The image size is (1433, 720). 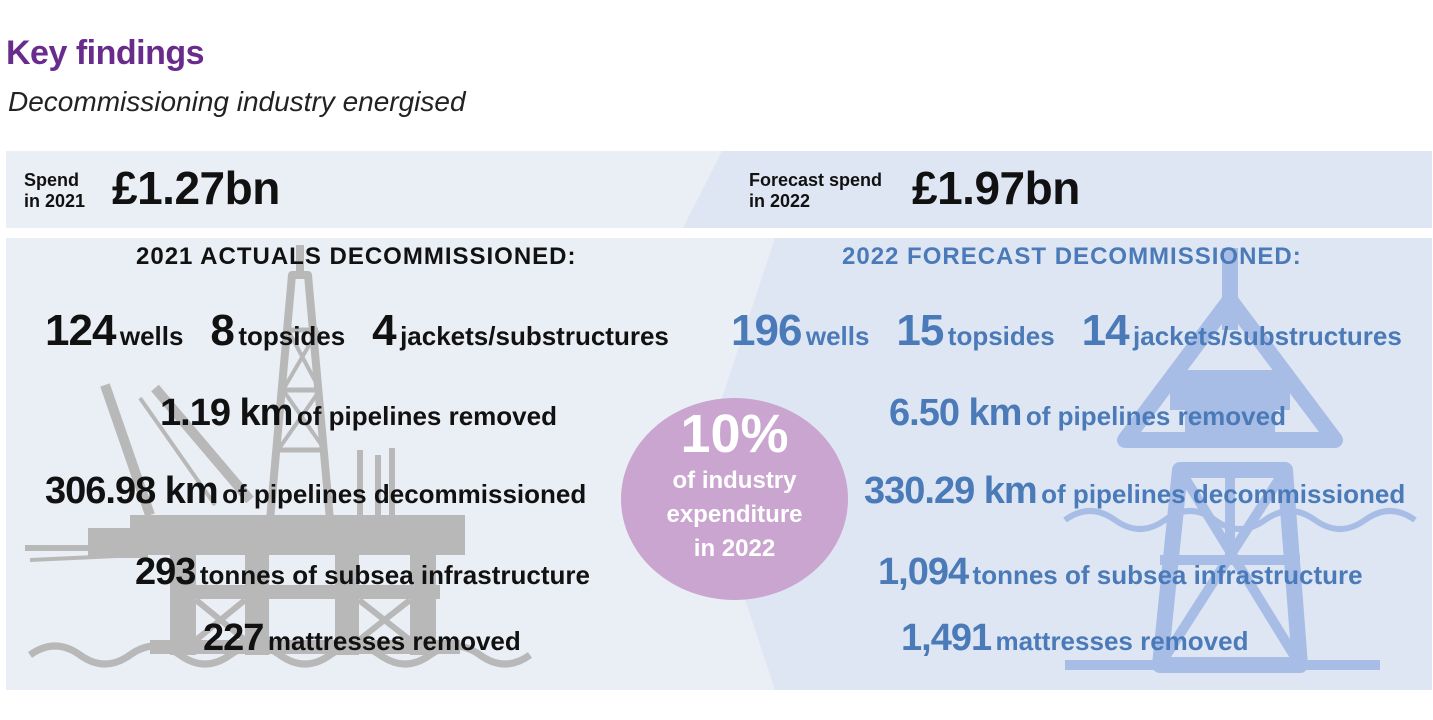 I want to click on forecast-pipelines-decommissioned-label: of pipelines decommissioned, so click(x=1223, y=494).